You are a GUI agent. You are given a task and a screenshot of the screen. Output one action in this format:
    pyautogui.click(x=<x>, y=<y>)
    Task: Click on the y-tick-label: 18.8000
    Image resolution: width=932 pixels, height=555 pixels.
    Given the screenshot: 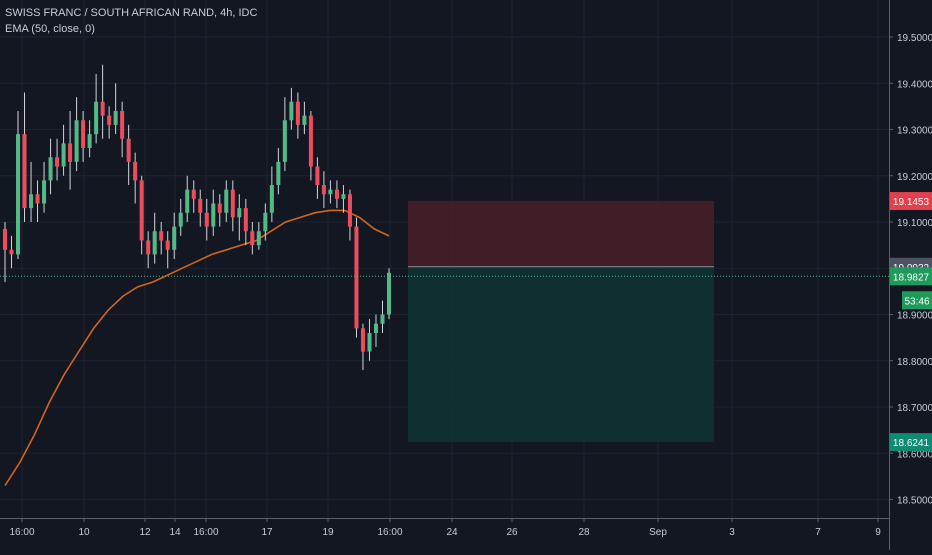 What is the action you would take?
    pyautogui.click(x=914, y=362)
    